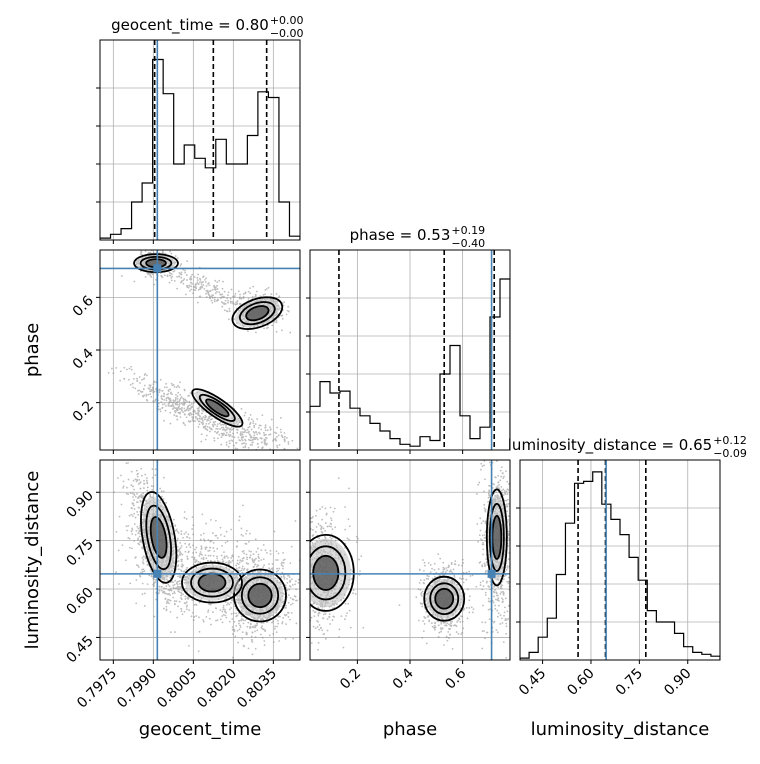 The width and height of the screenshot is (760, 764). Describe the element at coordinates (620, 566) in the screenshot. I see `histogram-step` at that location.